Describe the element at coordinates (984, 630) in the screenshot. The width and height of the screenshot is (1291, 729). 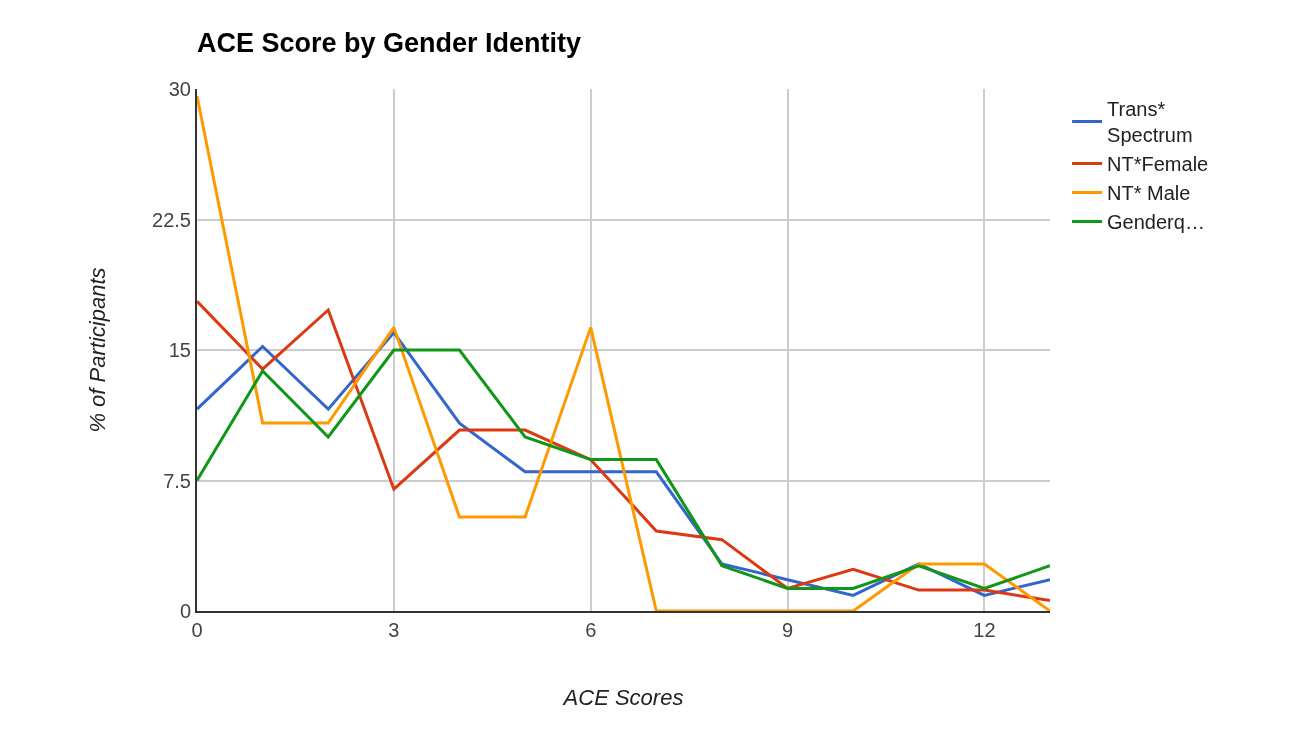
I see `x-tick-label: 12` at that location.